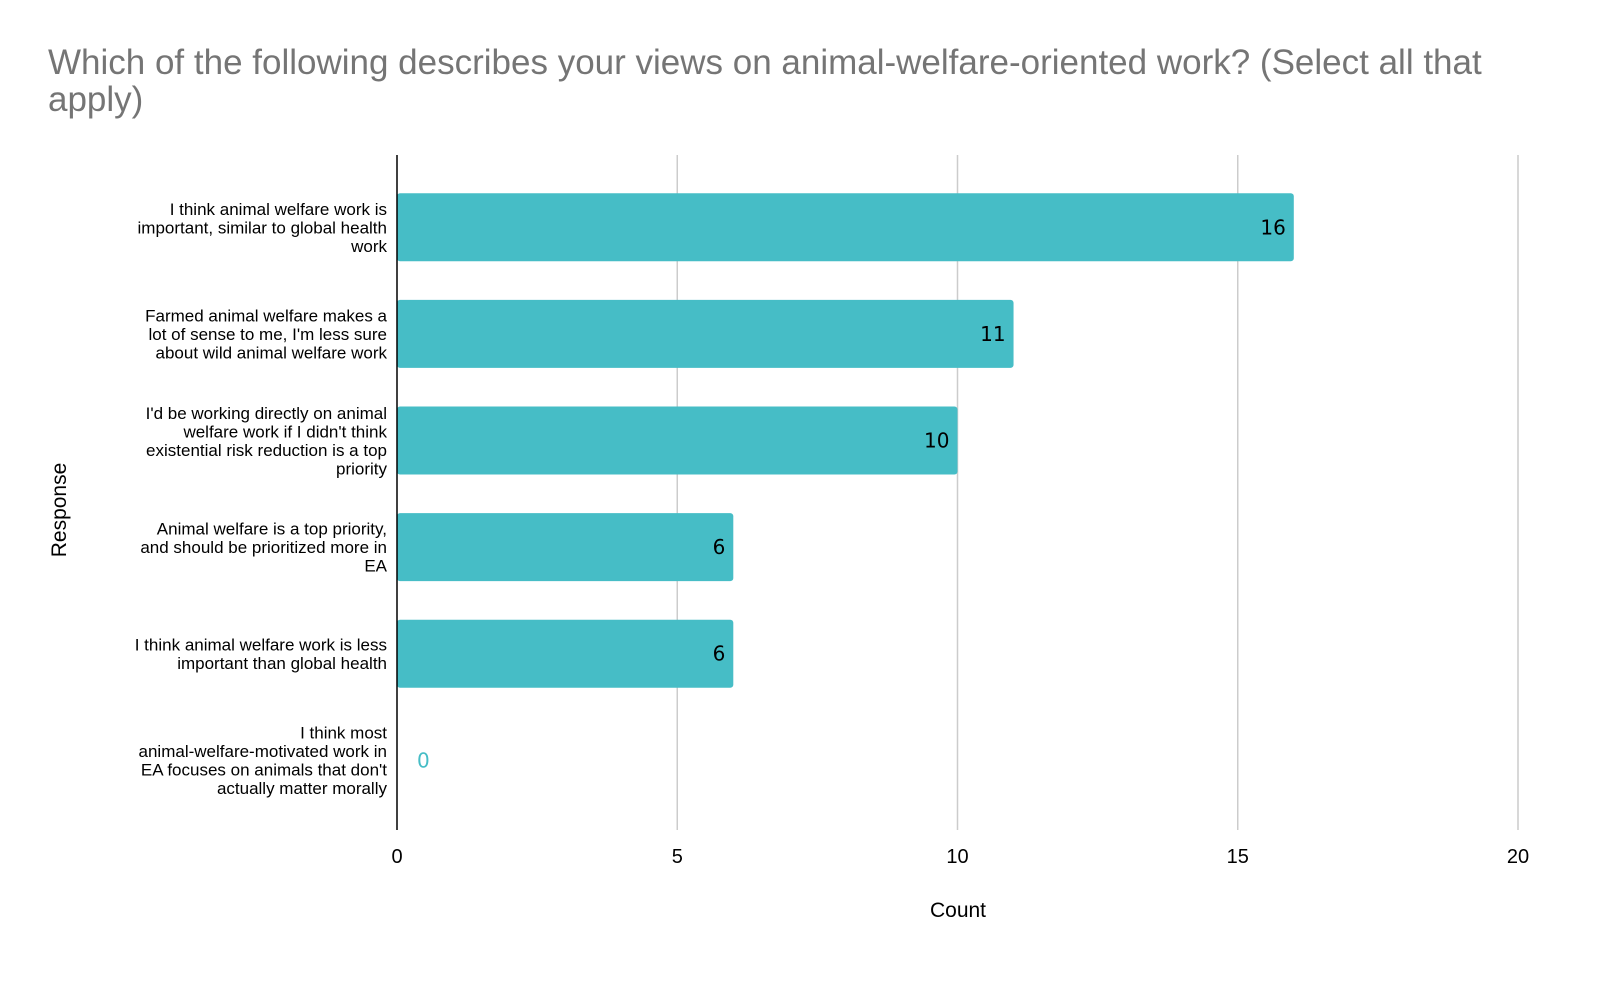 The height and width of the screenshot is (991, 1600). What do you see at coordinates (261, 644) in the screenshot?
I see `y-category-label: I think animal welfare work is less` at bounding box center [261, 644].